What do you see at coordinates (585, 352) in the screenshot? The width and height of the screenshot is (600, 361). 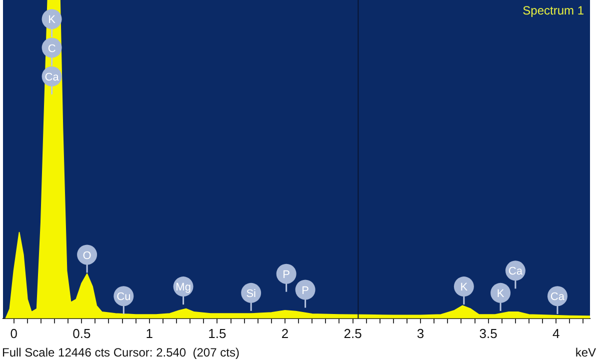 I see `x-axis-title: keV` at bounding box center [585, 352].